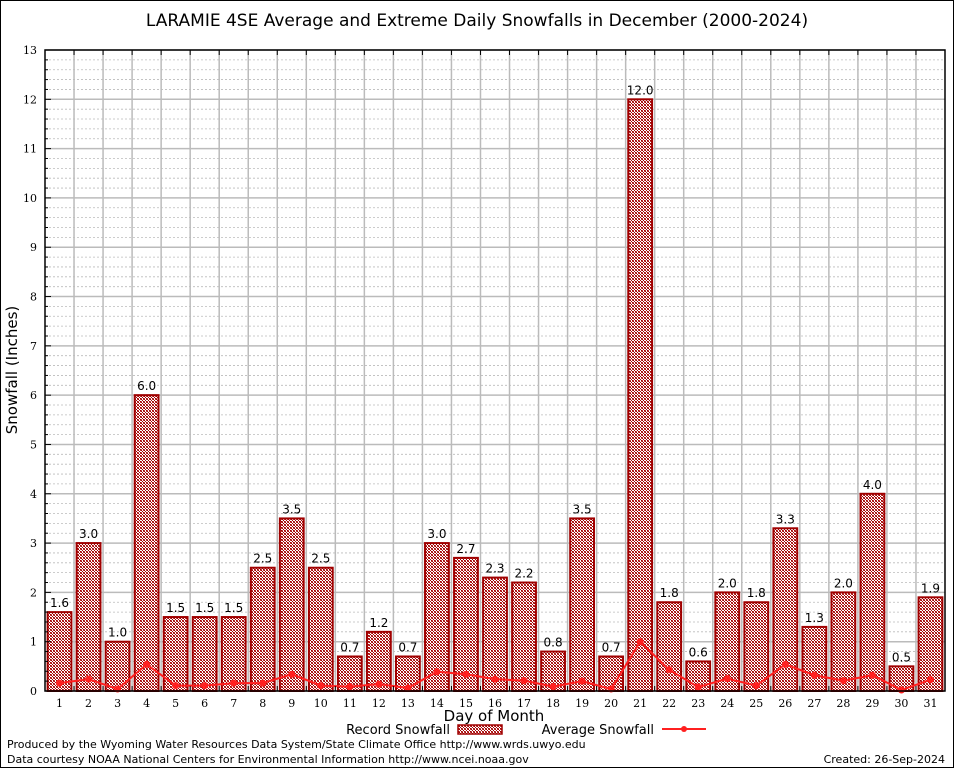 The height and width of the screenshot is (768, 954). I want to click on x-tick-label: 31, so click(930, 703).